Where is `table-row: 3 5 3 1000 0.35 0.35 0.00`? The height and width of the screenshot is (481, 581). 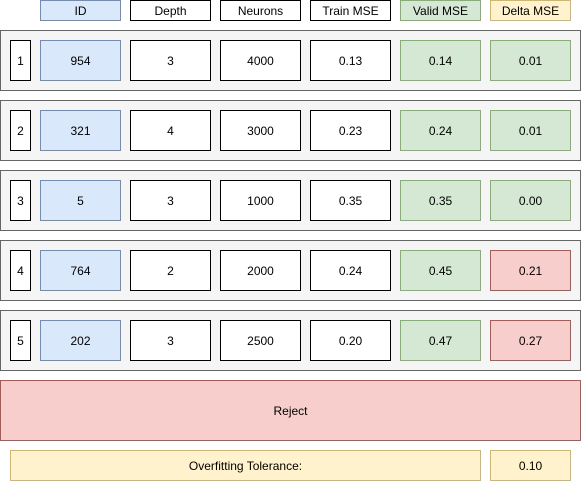 table-row: 3 5 3 1000 0.35 0.35 0.00 is located at coordinates (290, 200).